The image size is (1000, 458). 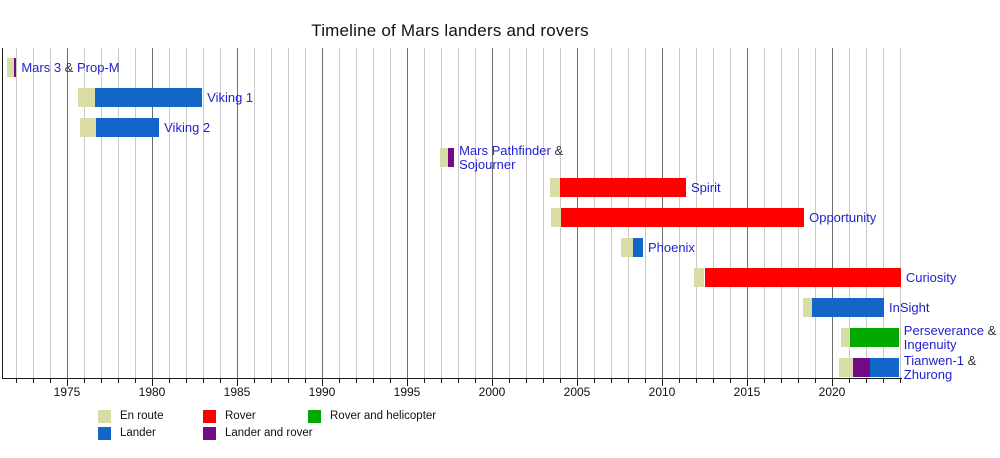 I want to click on mission-label-text: Phoenix, so click(x=671, y=247).